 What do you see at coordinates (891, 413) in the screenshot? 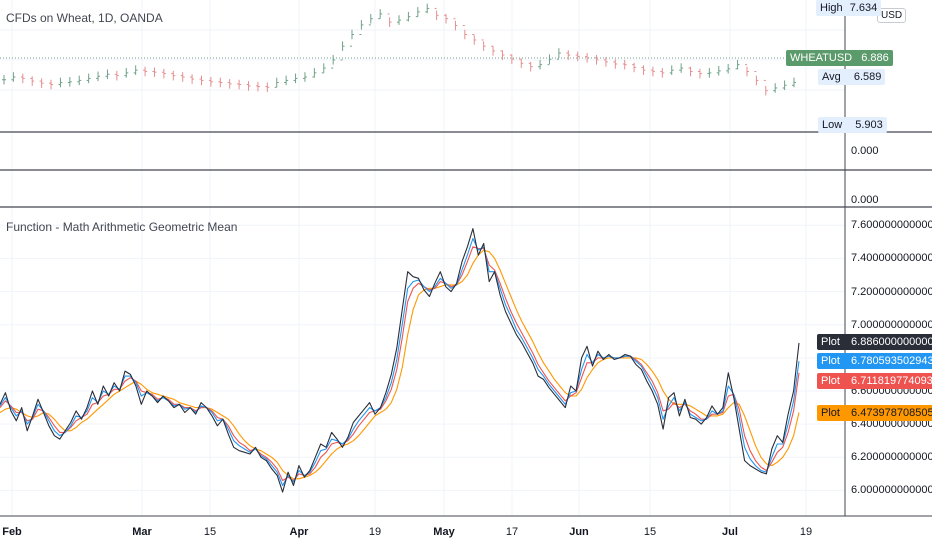
I see `plot-tag-value: 6.473978708505` at bounding box center [891, 413].